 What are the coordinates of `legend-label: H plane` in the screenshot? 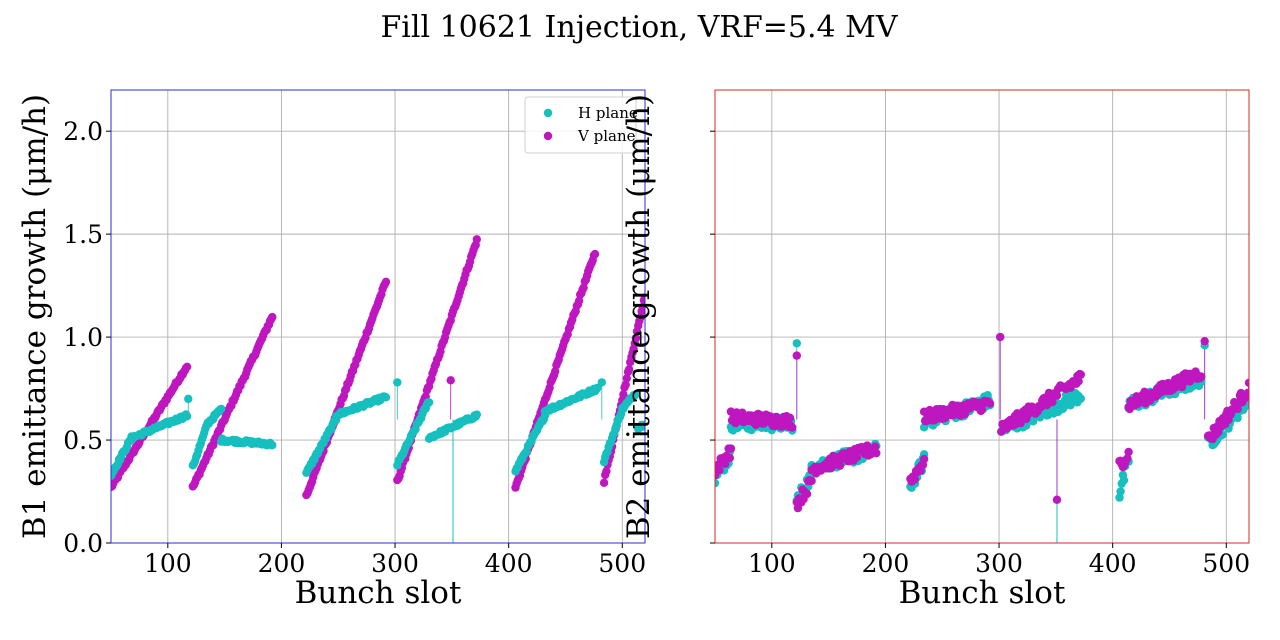 It's located at (608, 113).